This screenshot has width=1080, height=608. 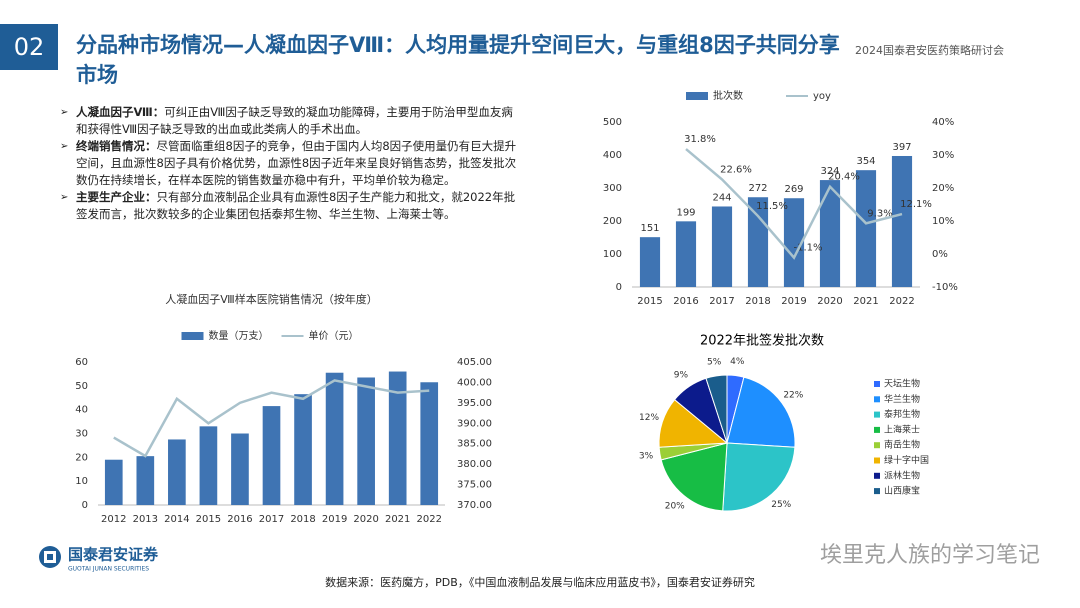 I want to click on legend-label: yoy, so click(x=822, y=96).